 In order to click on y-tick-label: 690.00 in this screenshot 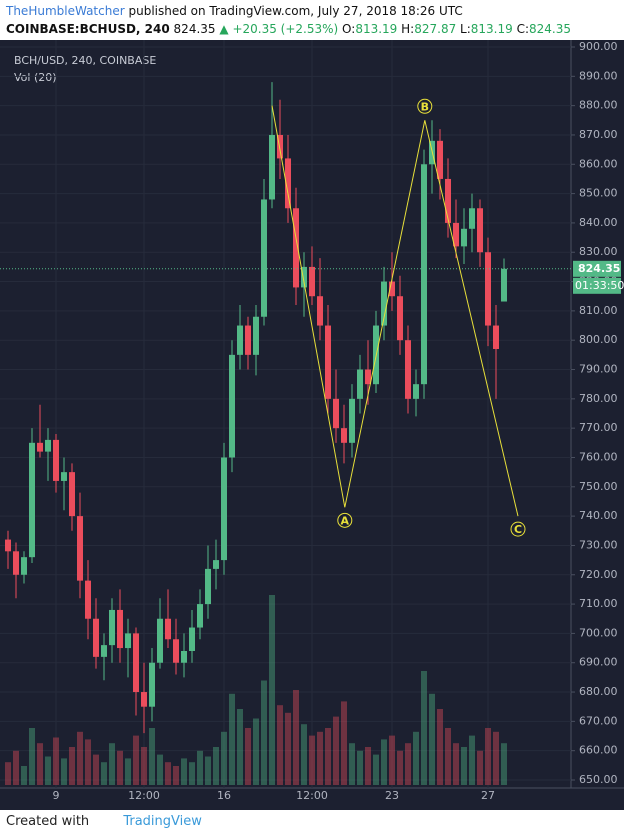, I will do `click(598, 662)`.